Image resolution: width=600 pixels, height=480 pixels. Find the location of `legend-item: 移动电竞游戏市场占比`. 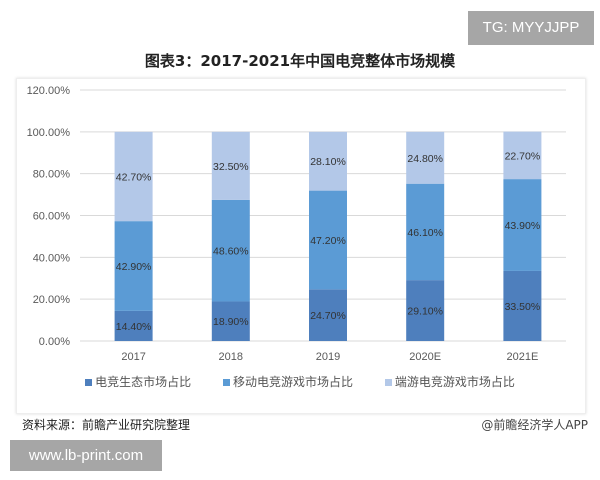

legend-item: 移动电竞游戏市场占比 is located at coordinates (287, 381).